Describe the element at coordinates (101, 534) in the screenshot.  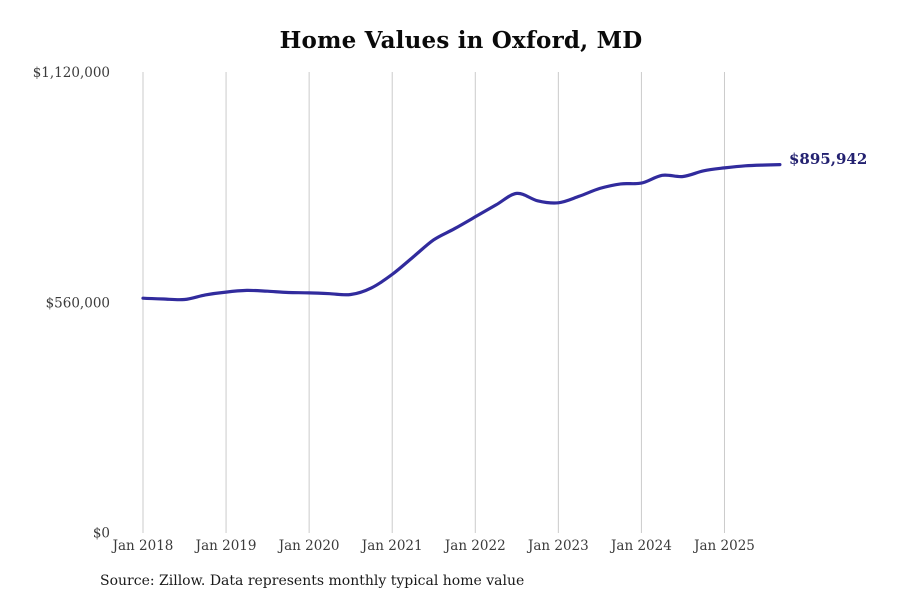
I see `y-axis-tick-label: $0` at that location.